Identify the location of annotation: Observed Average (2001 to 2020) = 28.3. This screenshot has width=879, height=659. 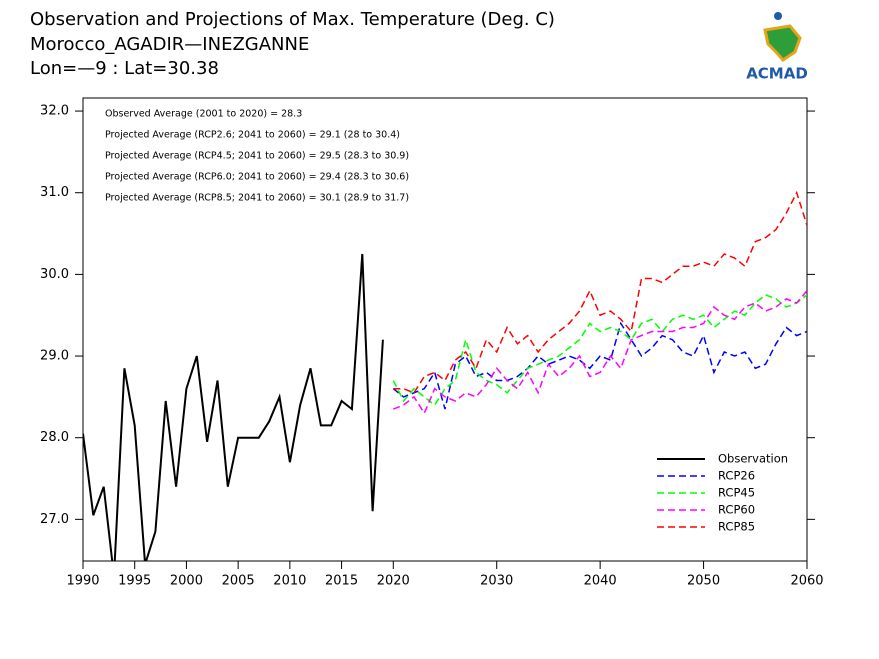
(203, 114).